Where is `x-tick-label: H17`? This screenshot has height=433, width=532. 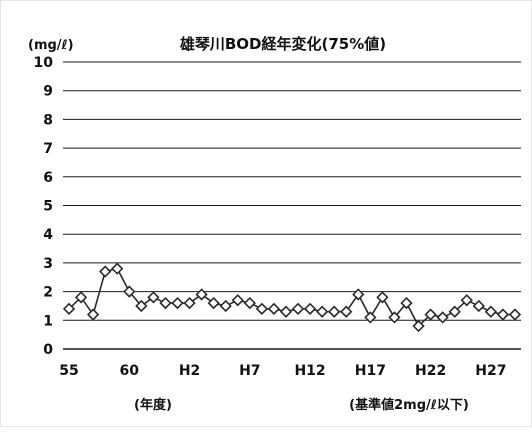 x-tick-label: H17 is located at coordinates (370, 371).